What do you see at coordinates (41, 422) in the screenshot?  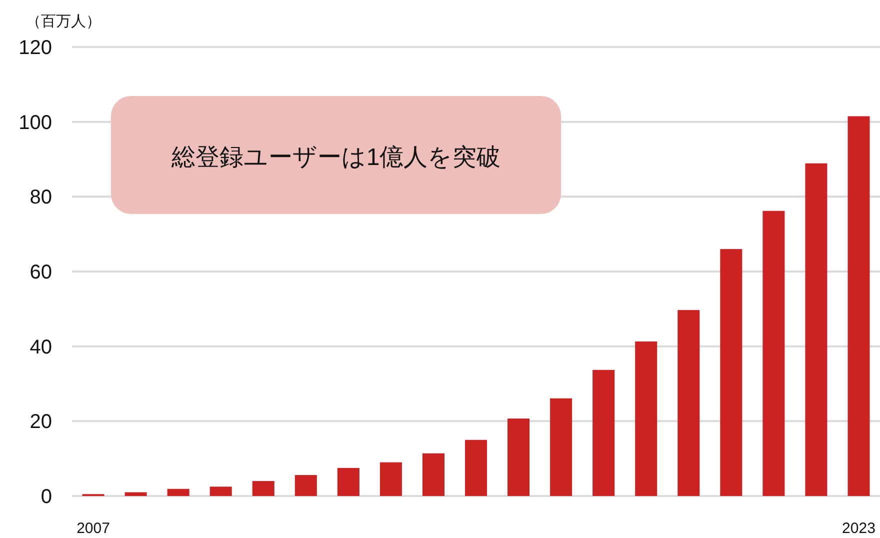 I see `y-tick-label: 20` at bounding box center [41, 422].